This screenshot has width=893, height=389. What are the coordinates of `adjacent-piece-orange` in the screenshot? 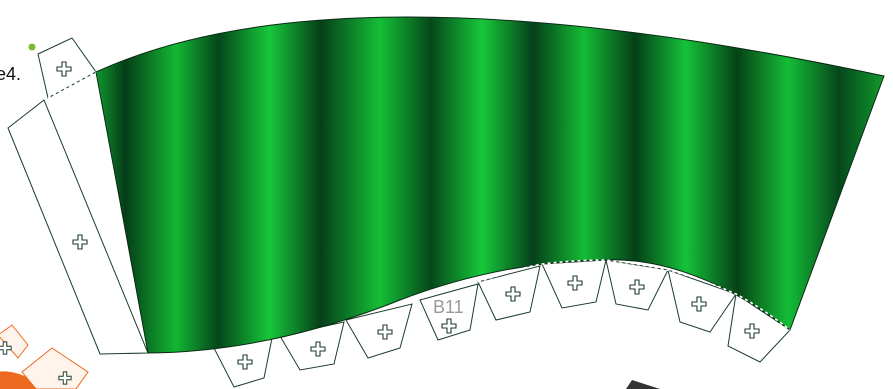 It's located at (44, 356).